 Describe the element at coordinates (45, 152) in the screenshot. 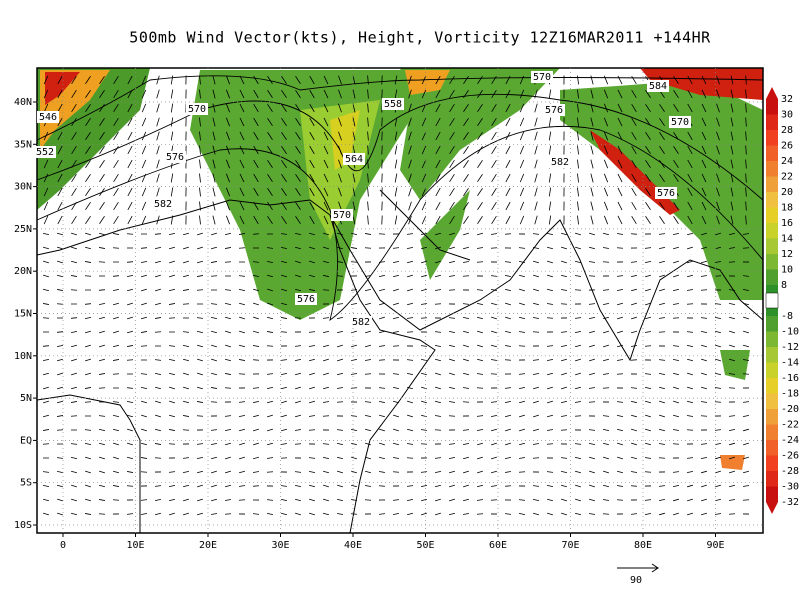

I see `contour-label: 552` at that location.